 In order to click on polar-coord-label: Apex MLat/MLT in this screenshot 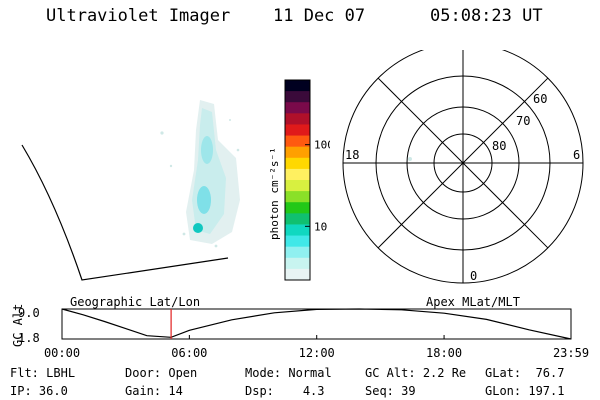, I will do `click(473, 302)`.